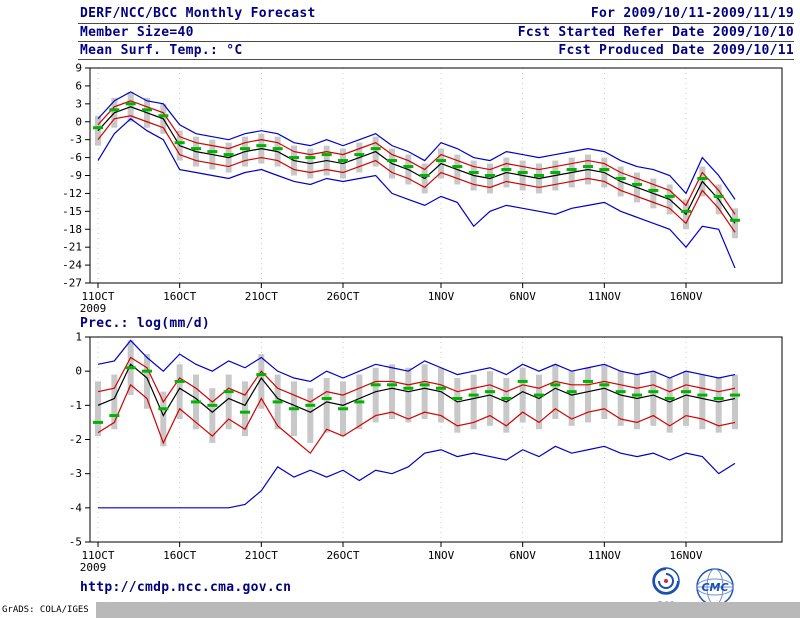  What do you see at coordinates (48, 610) in the screenshot?
I see `grads-credit: GrADS: COLA/IGES` at bounding box center [48, 610].